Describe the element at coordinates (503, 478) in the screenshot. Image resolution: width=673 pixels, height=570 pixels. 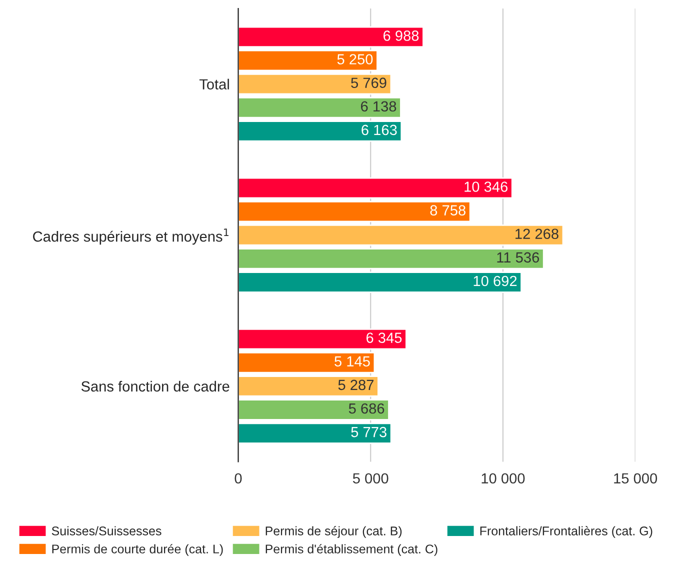
I see `x-tick-label: 10 000` at that location.